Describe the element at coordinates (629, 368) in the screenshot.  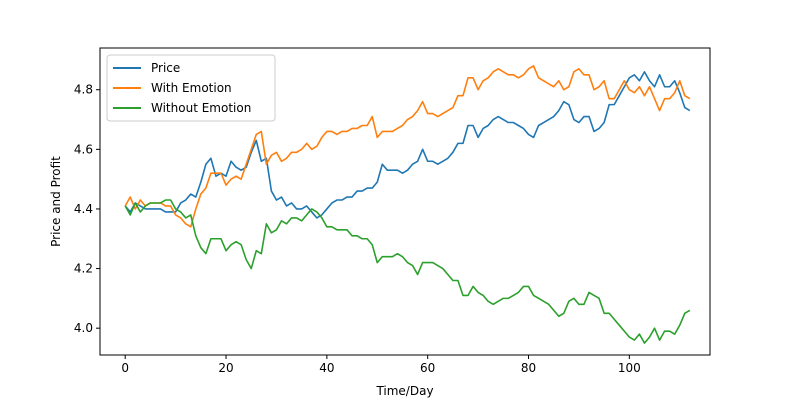
I see `x-tick-label: 100` at that location.